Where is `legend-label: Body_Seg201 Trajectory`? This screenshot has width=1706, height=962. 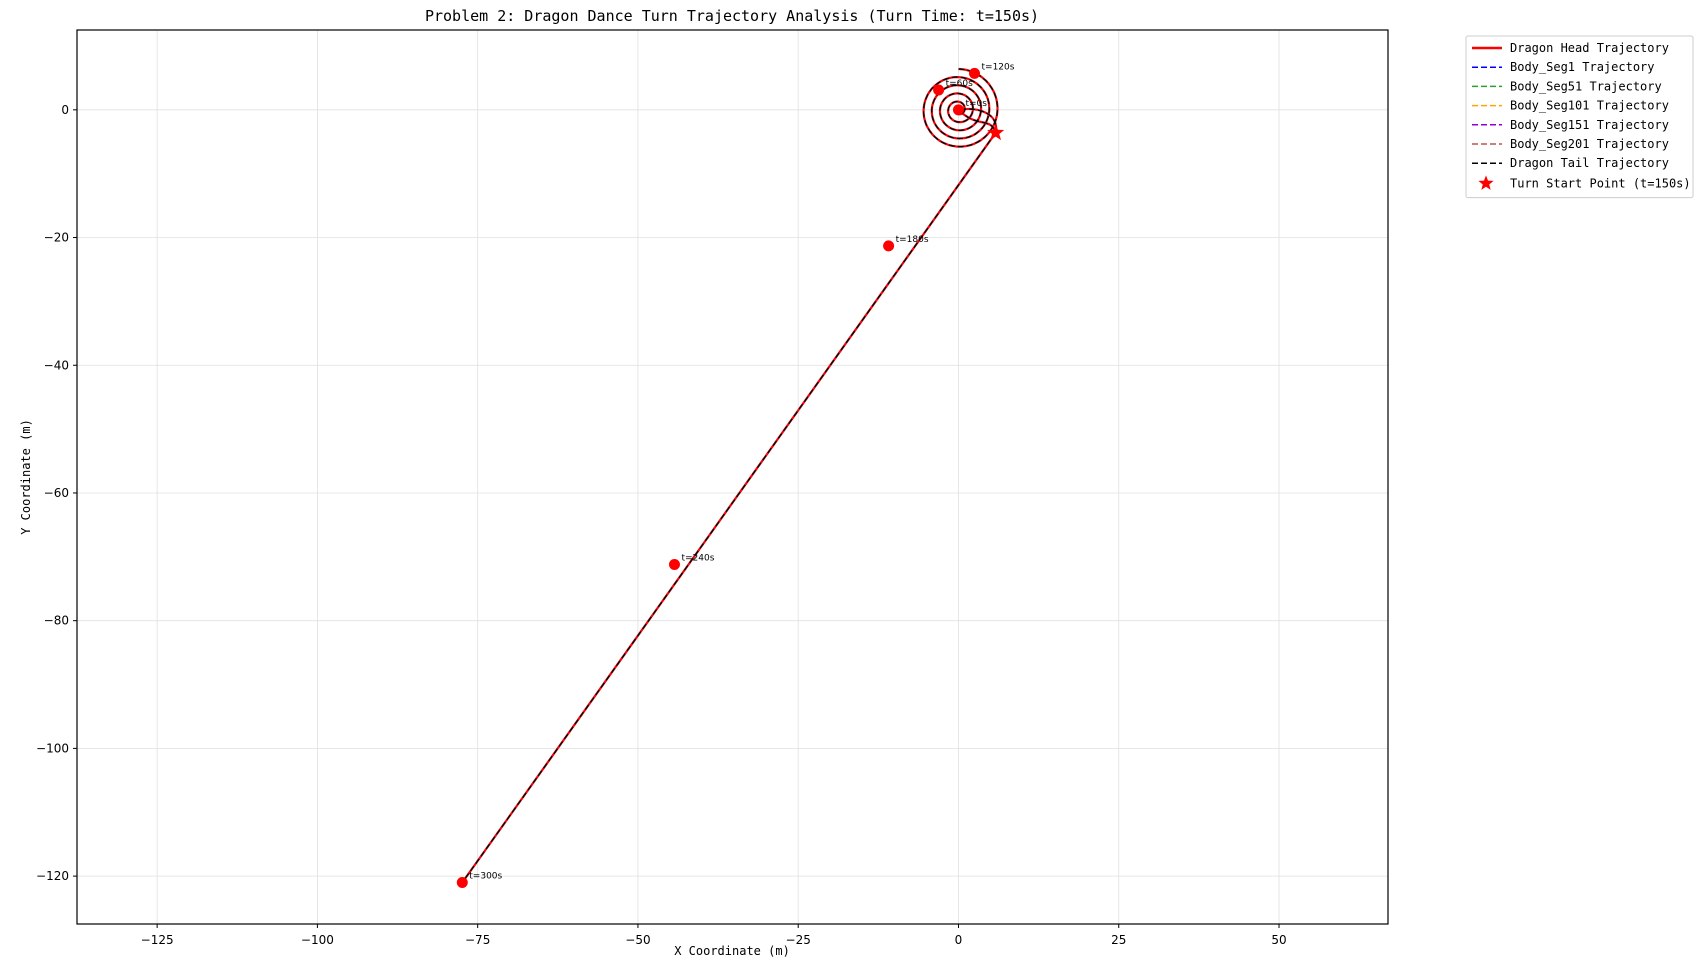 legend-label: Body_Seg201 Trajectory is located at coordinates (1589, 144).